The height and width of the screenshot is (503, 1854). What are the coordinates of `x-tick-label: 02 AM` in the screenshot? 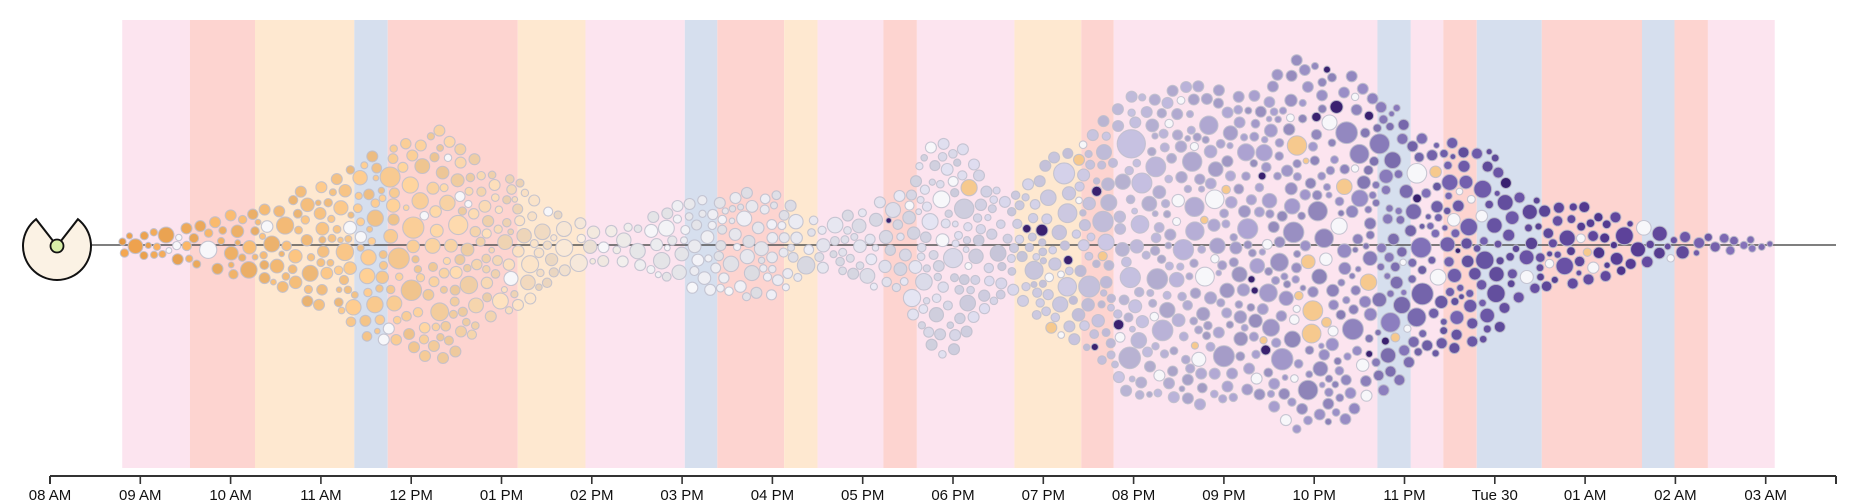 It's located at (1675, 495).